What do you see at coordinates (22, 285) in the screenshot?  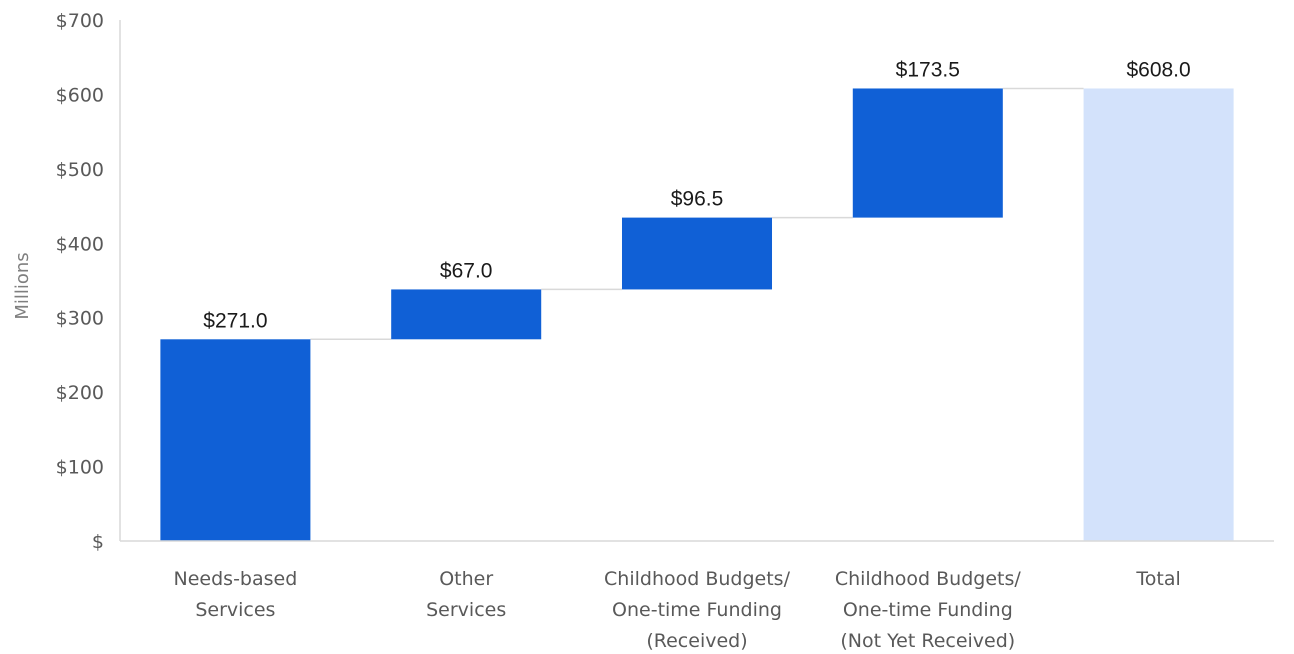 I see `y-axis-title: Millions` at bounding box center [22, 285].